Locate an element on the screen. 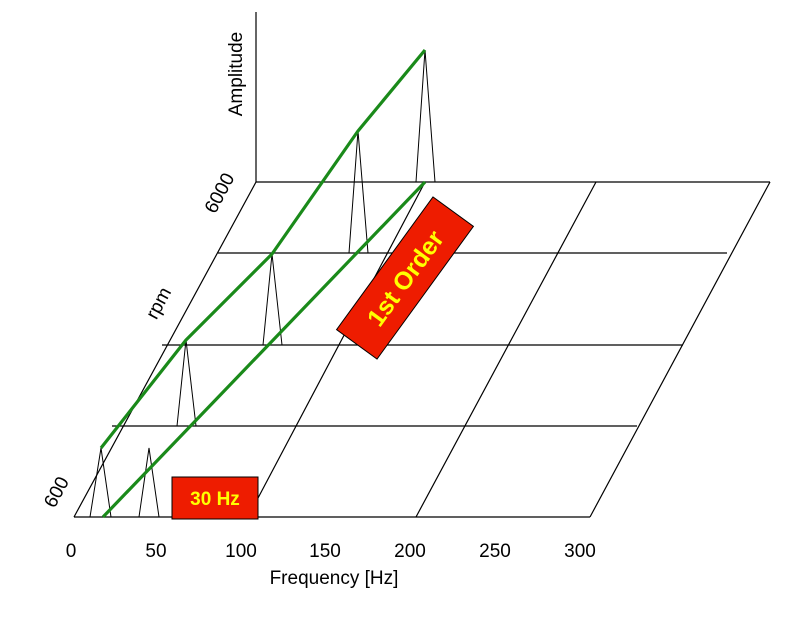 The image size is (786, 628). x-tick-100: 100 is located at coordinates (241, 551).